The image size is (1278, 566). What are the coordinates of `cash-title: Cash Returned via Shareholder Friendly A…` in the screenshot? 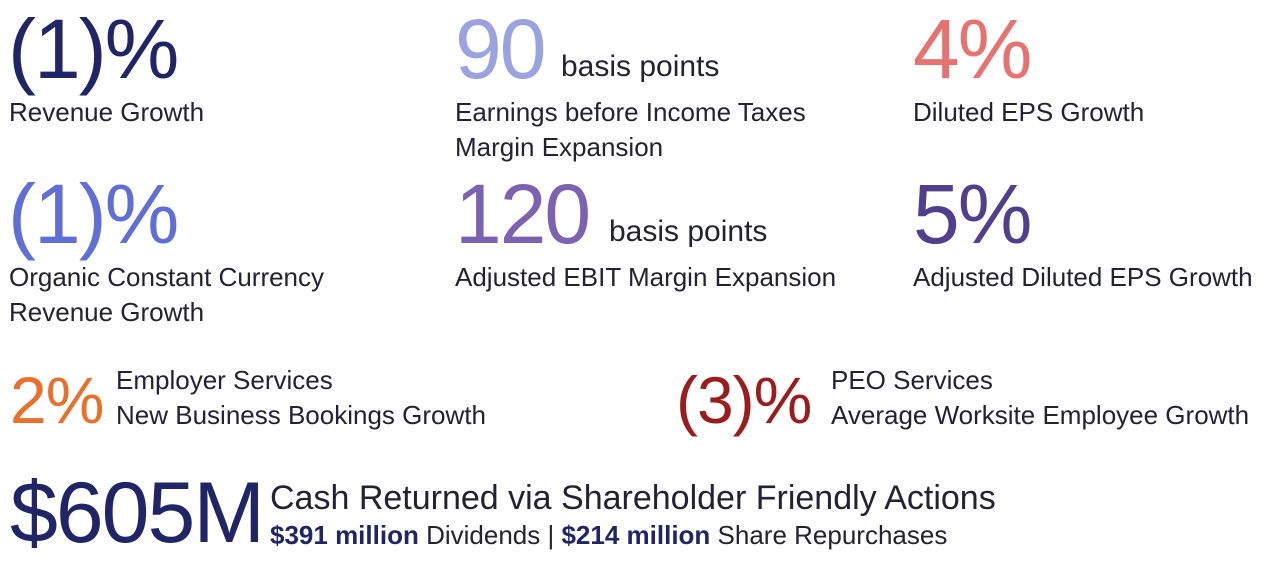 It's located at (633, 498).